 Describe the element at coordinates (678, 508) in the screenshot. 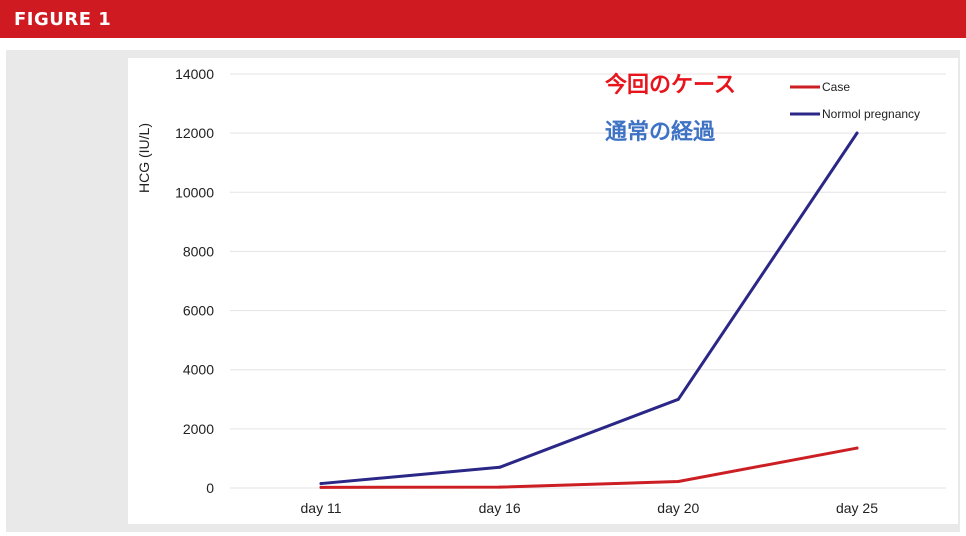

I see `x-tick-day-20: day 20` at that location.